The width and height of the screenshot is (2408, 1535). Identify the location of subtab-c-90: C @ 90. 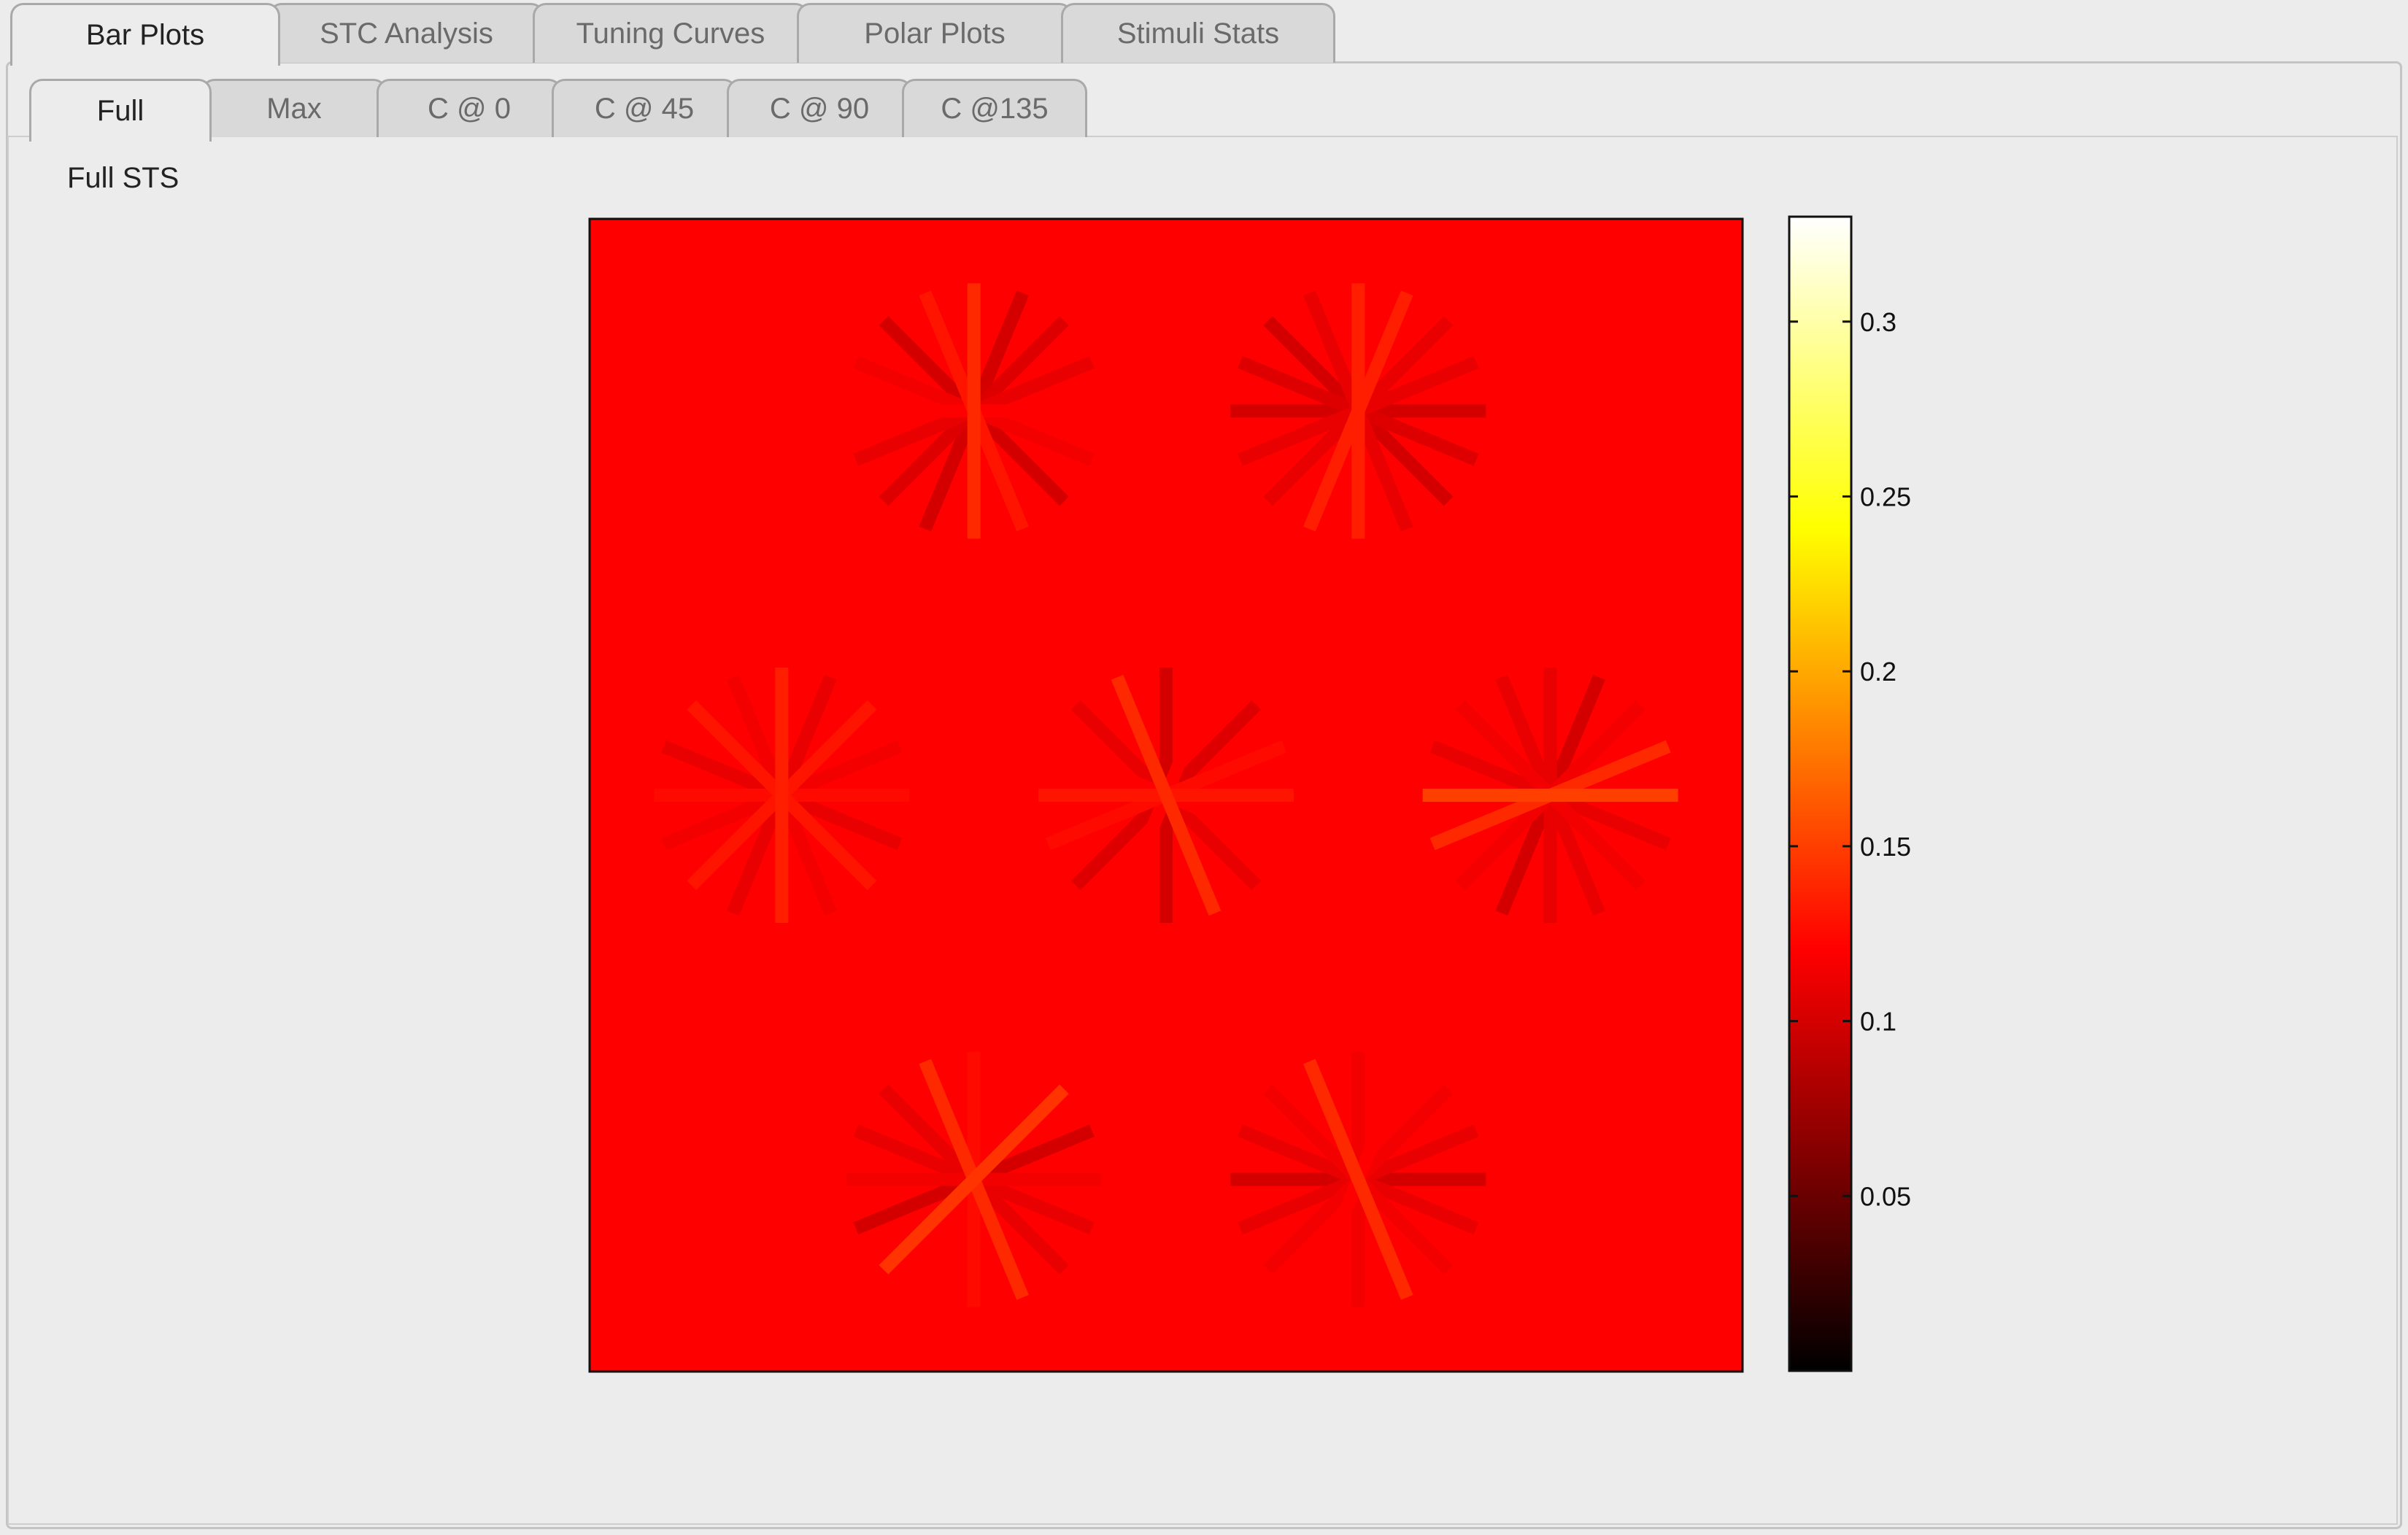
(819, 108).